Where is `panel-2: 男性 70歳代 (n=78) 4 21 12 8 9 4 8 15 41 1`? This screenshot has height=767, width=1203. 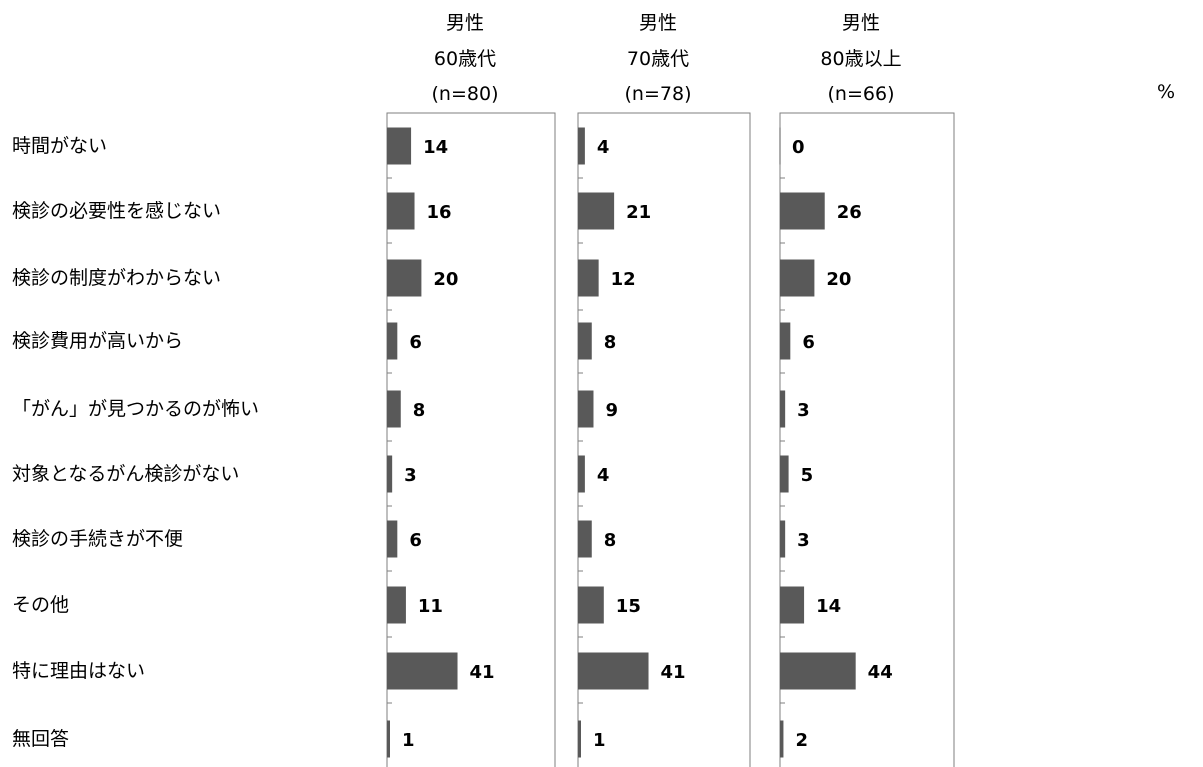
panel-2: 男性 70歳代 (n=78) 4 21 12 8 9 4 8 15 41 1 is located at coordinates (664, 389).